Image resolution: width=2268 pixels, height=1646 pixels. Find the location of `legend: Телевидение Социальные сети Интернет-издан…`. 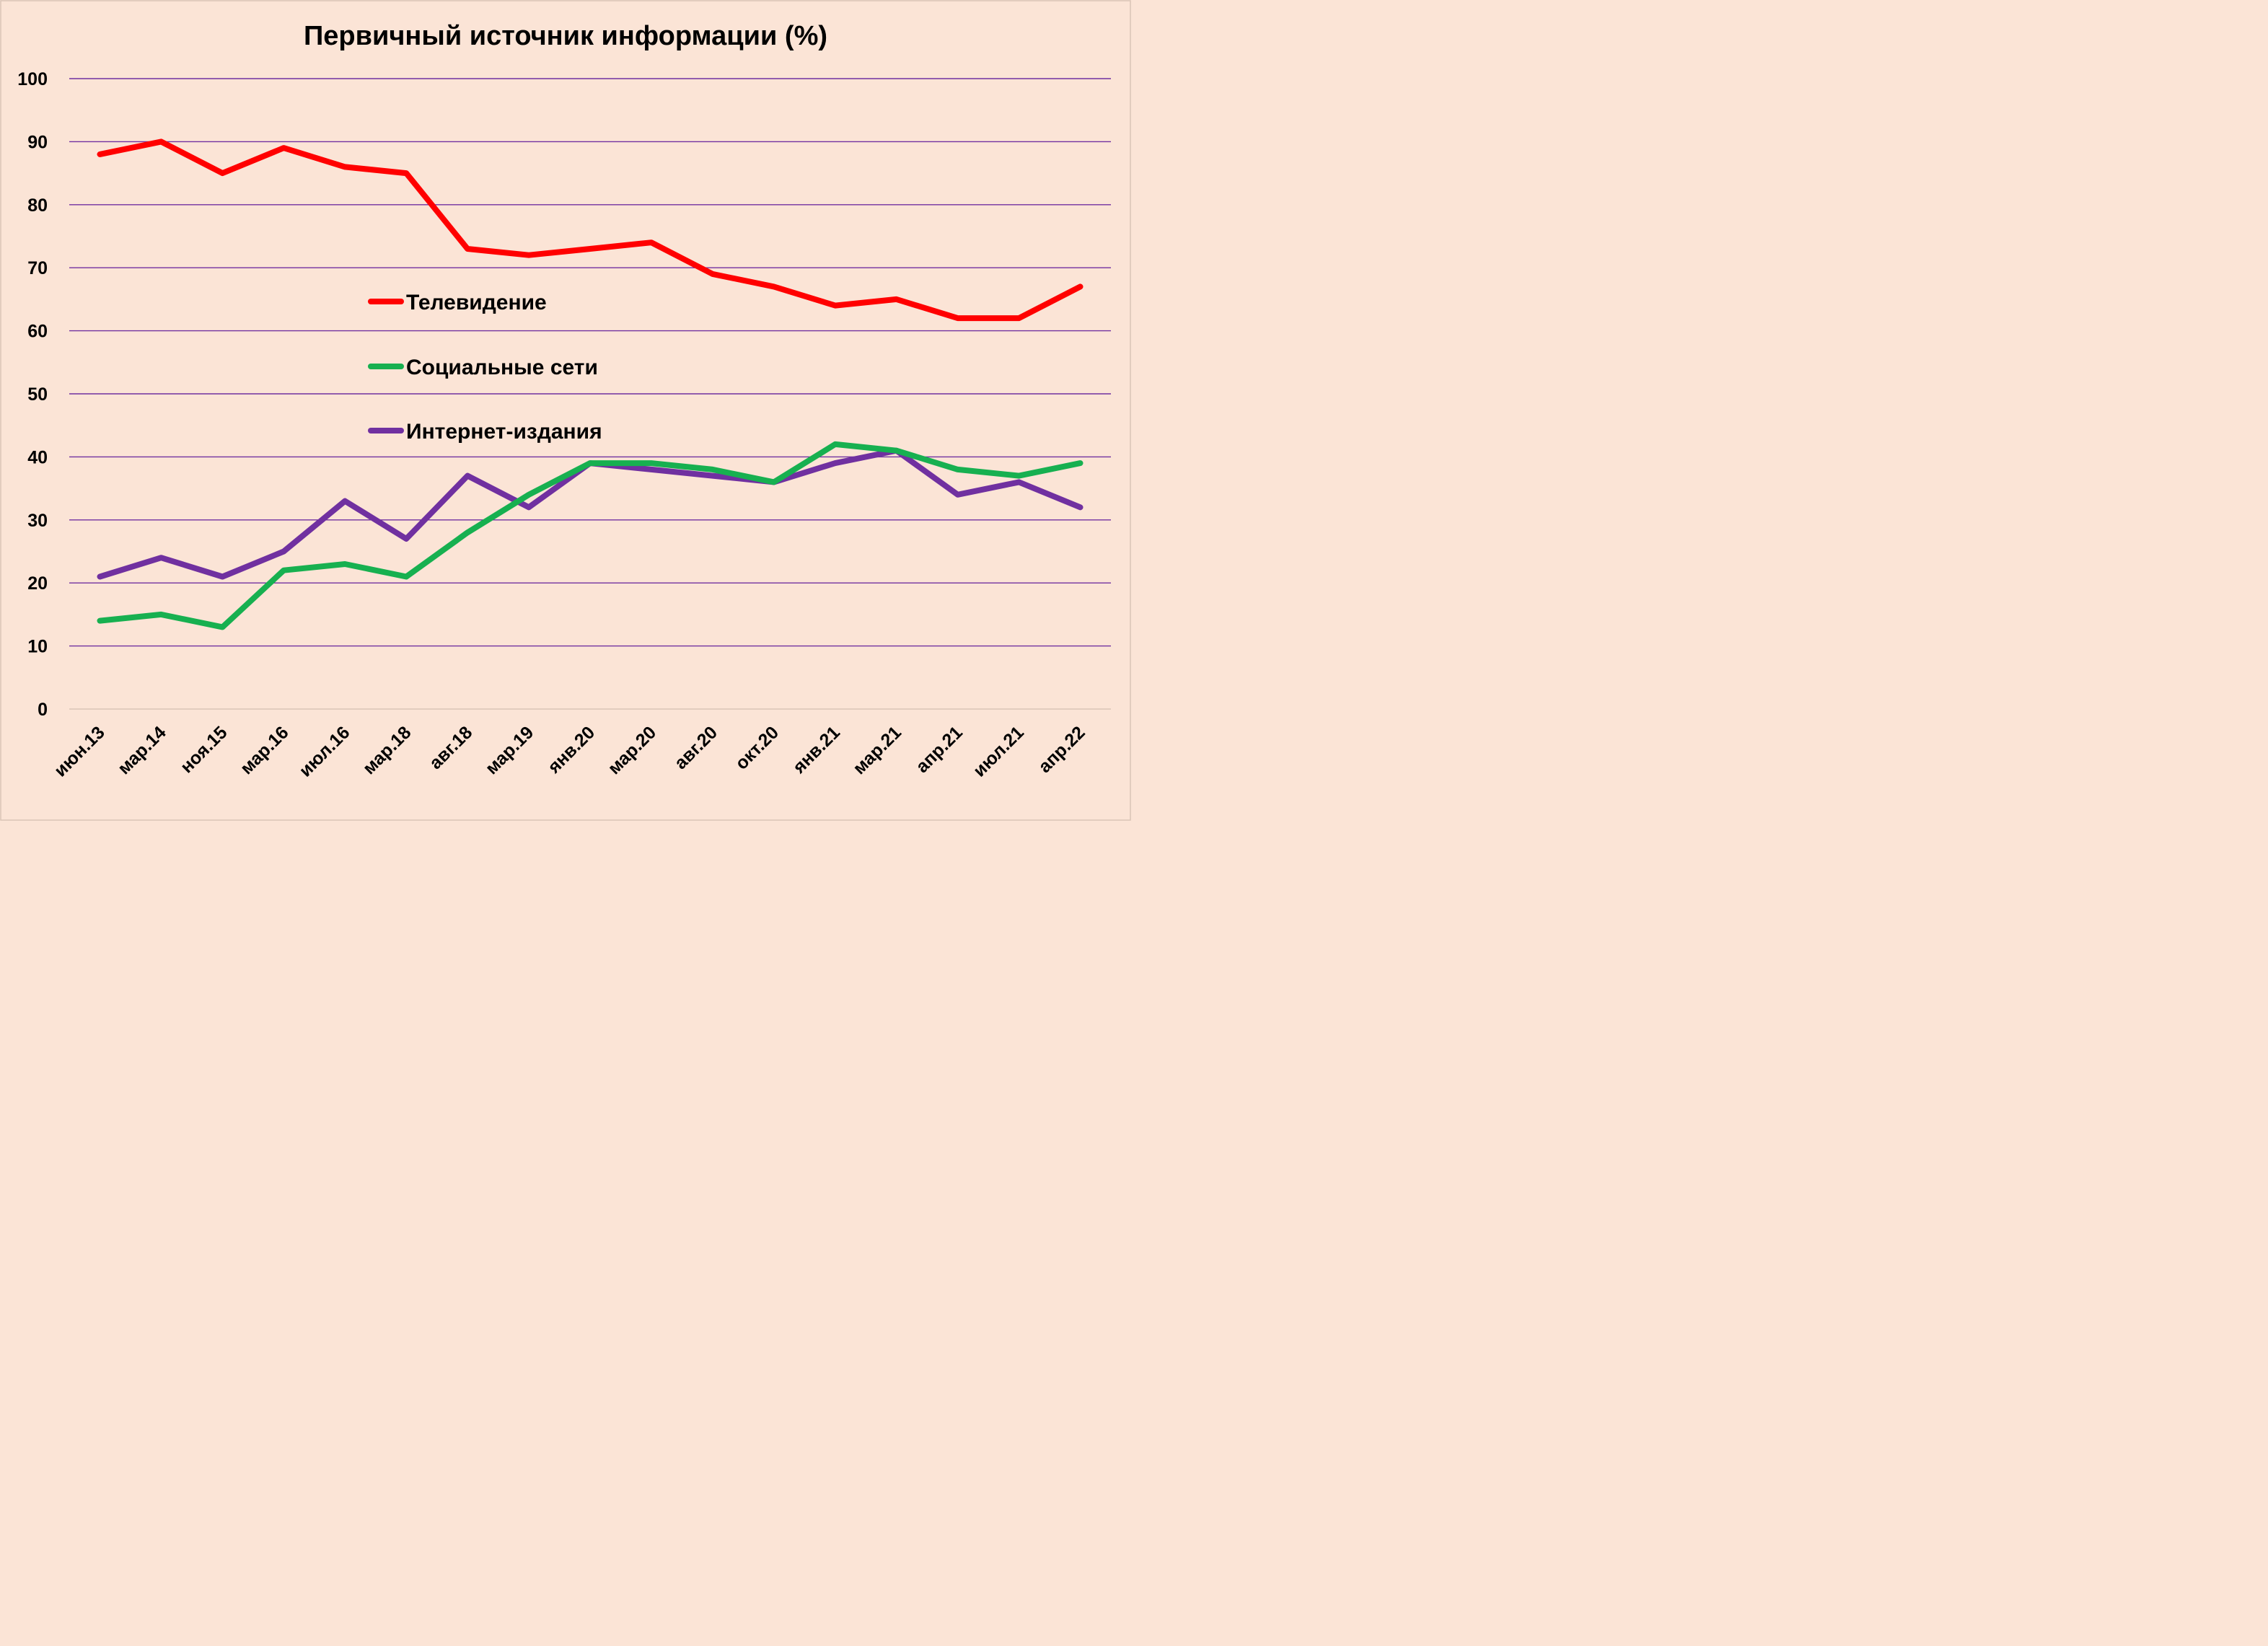

legend: Телевидение Социальные сети Интернет-издан… is located at coordinates (485, 367).